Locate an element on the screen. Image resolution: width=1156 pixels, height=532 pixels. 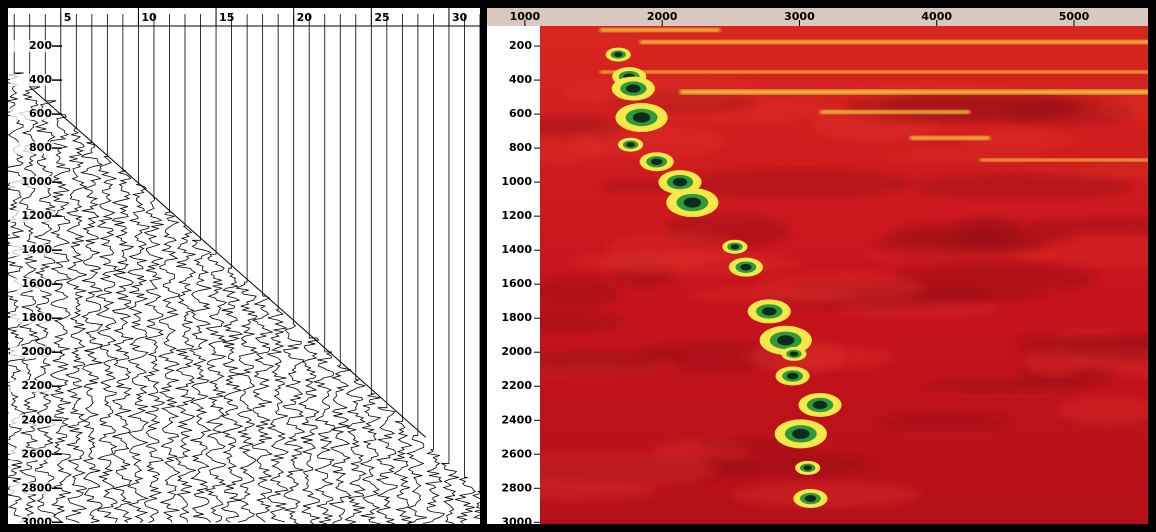
x-tick-label: 5 is located at coordinates (68, 17).